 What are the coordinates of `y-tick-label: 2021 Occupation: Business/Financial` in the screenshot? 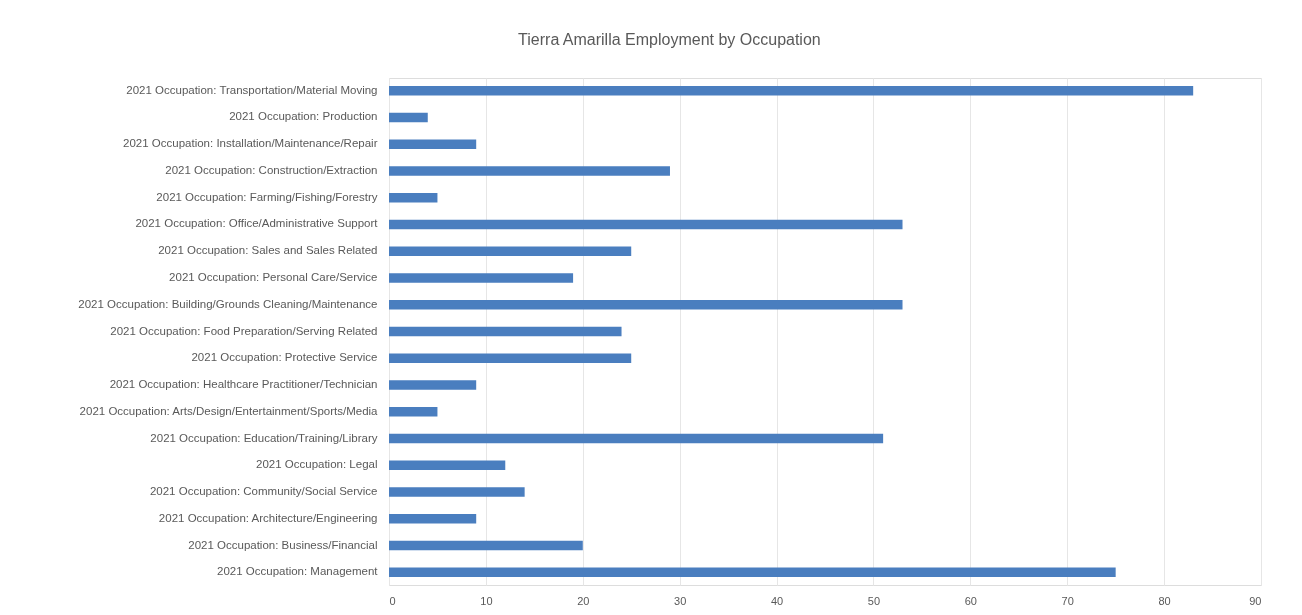 It's located at (283, 544).